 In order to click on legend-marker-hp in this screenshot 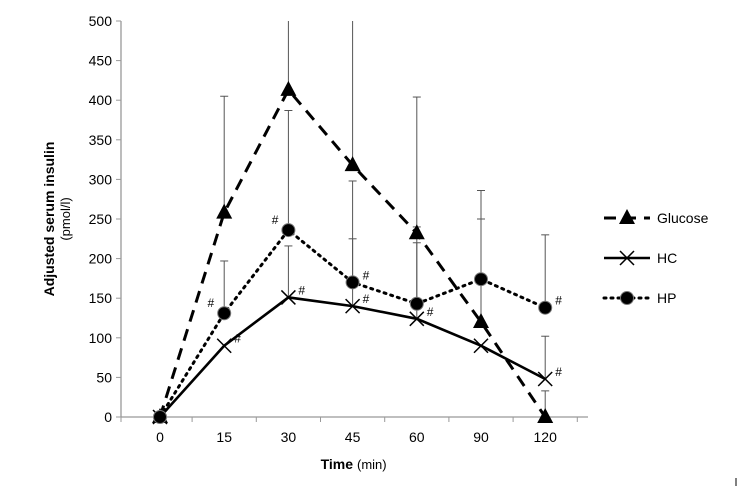, I will do `click(627, 298)`.